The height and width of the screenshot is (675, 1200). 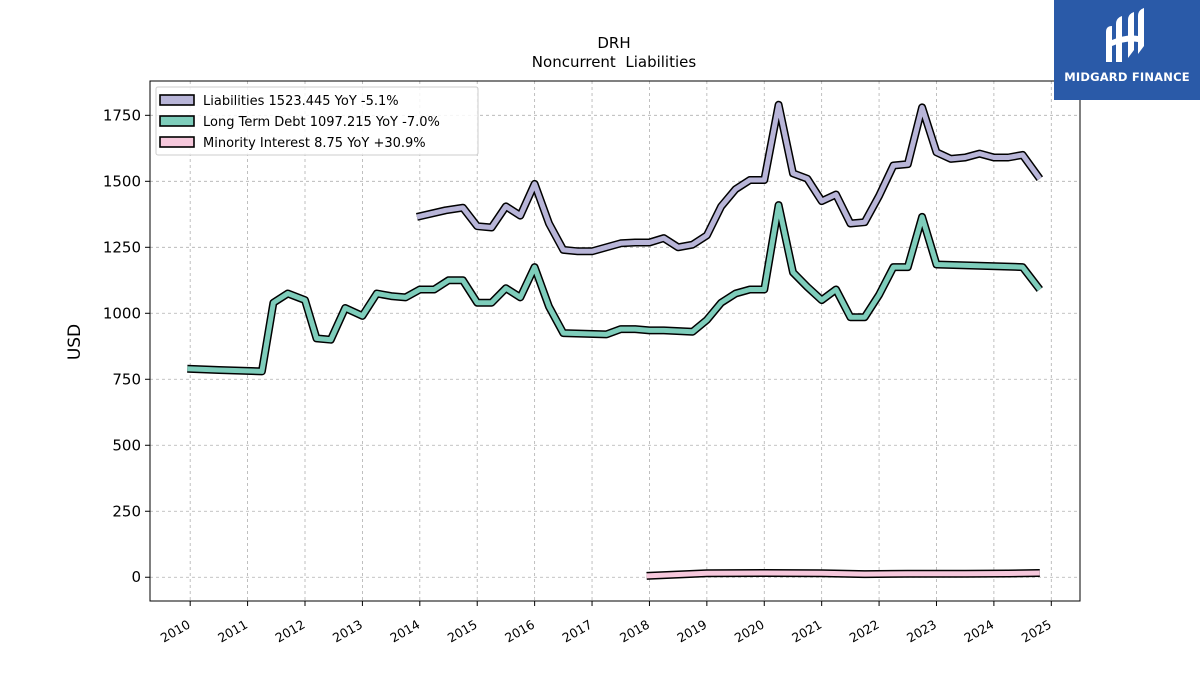 I want to click on y-tick-label: 1750, so click(x=122, y=115).